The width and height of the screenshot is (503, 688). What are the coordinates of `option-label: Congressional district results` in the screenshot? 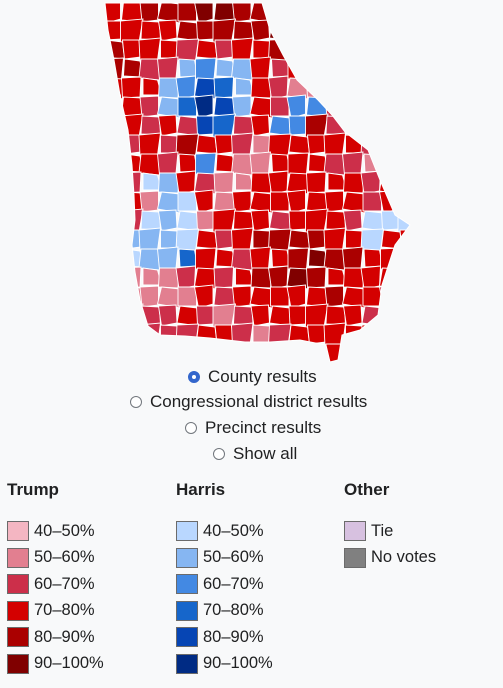 It's located at (259, 401).